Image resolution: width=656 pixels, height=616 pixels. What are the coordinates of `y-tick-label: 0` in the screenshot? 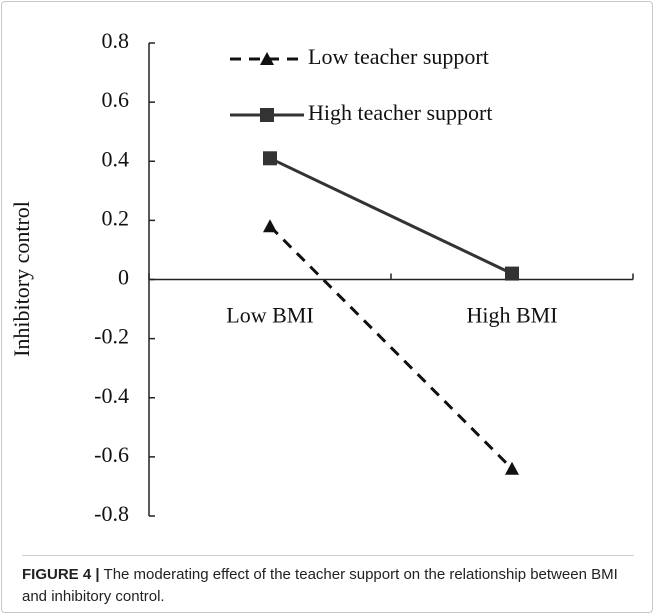 It's located at (123, 277).